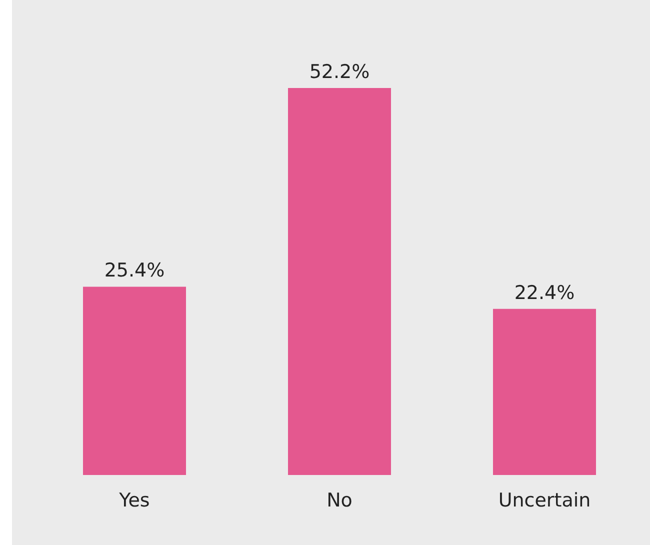  I want to click on data-label: 22.4%, so click(544, 293).